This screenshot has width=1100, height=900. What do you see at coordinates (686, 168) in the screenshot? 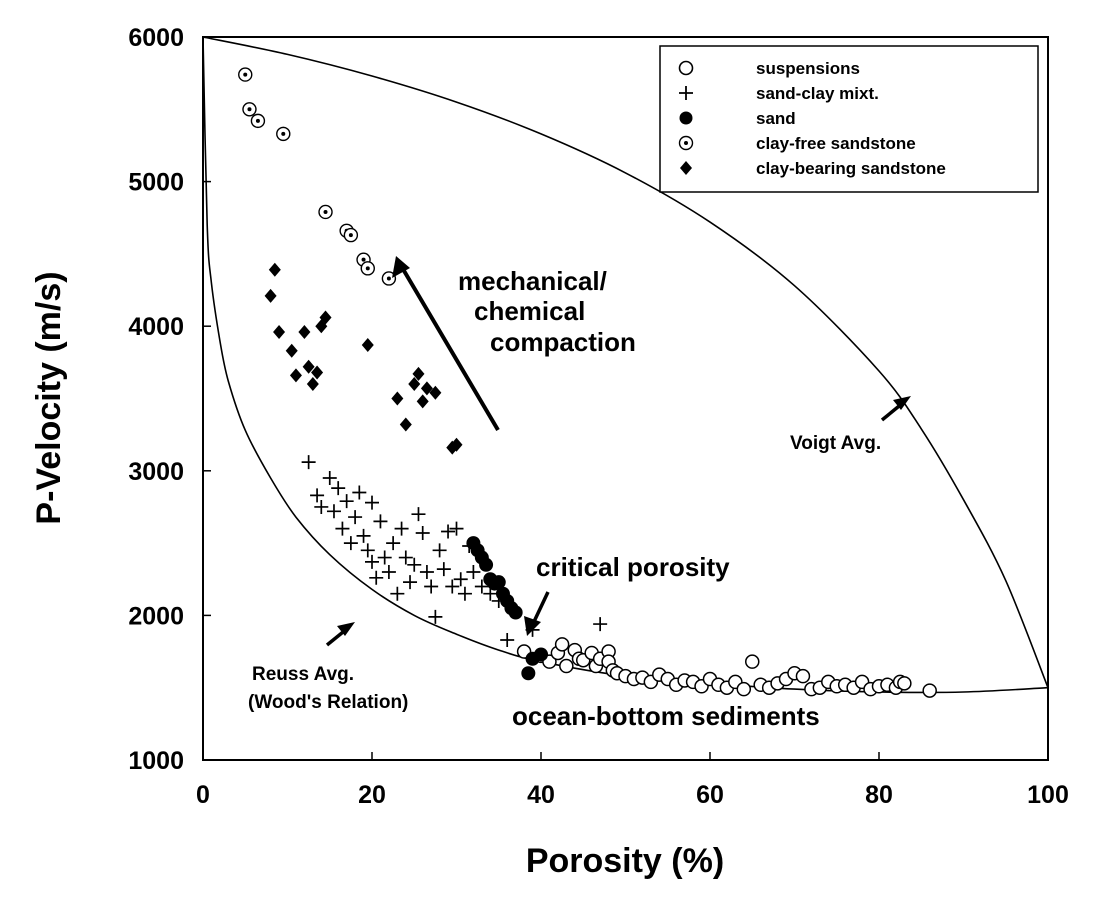
I see `legend-marker-filled-diamond` at bounding box center [686, 168].